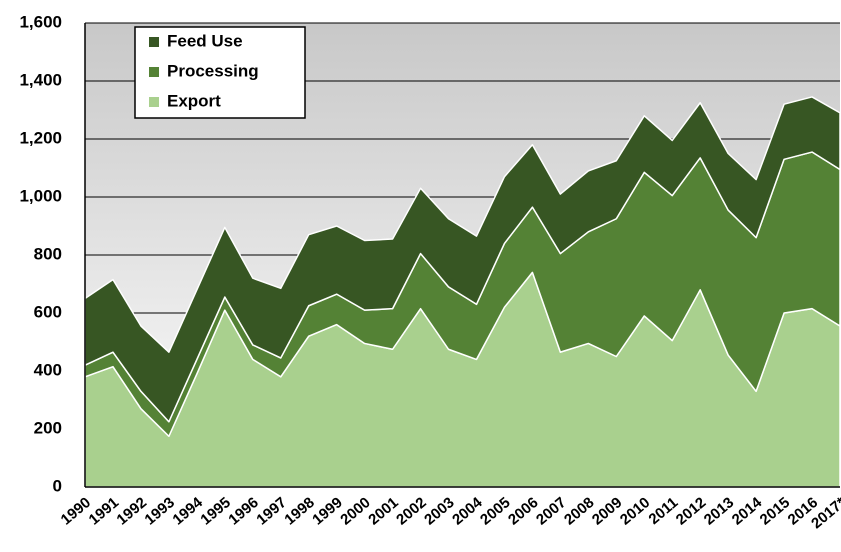 The image size is (841, 552). I want to click on x-tick-label: 1999, so click(327, 511).